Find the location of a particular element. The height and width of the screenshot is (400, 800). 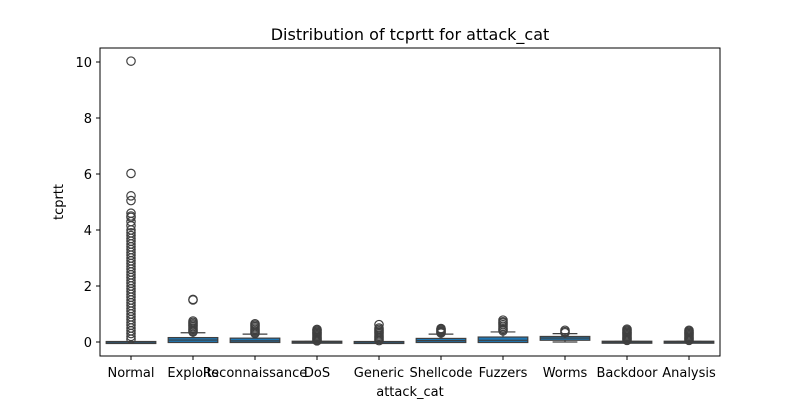

x-tick-label: Fuzzers is located at coordinates (503, 373).